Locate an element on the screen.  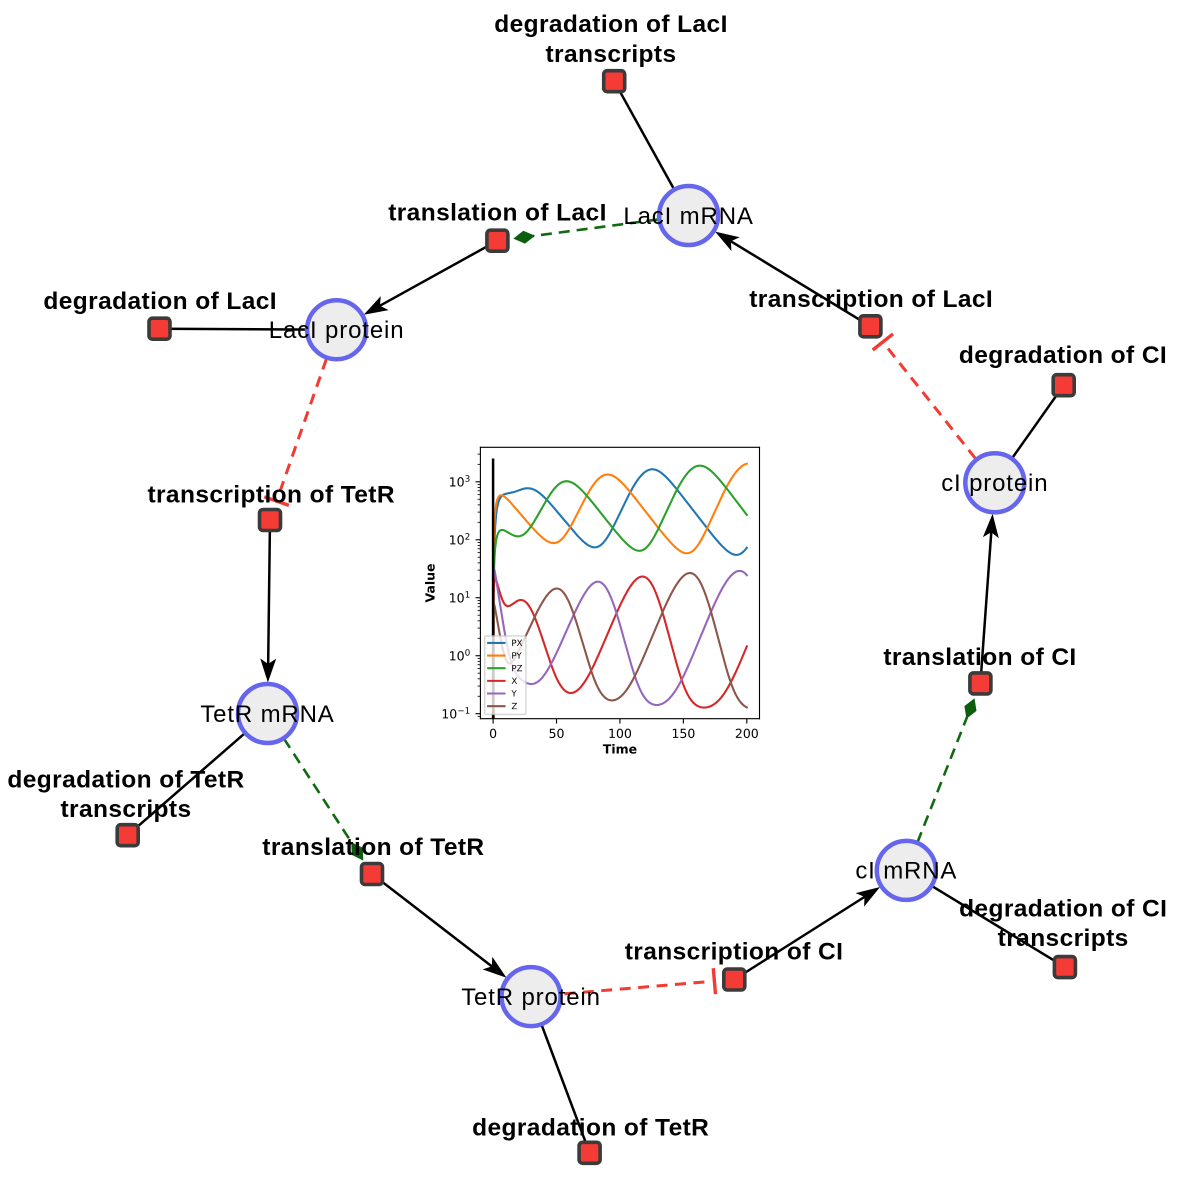
svg-text: translation of CI is located at coordinates (979, 657).